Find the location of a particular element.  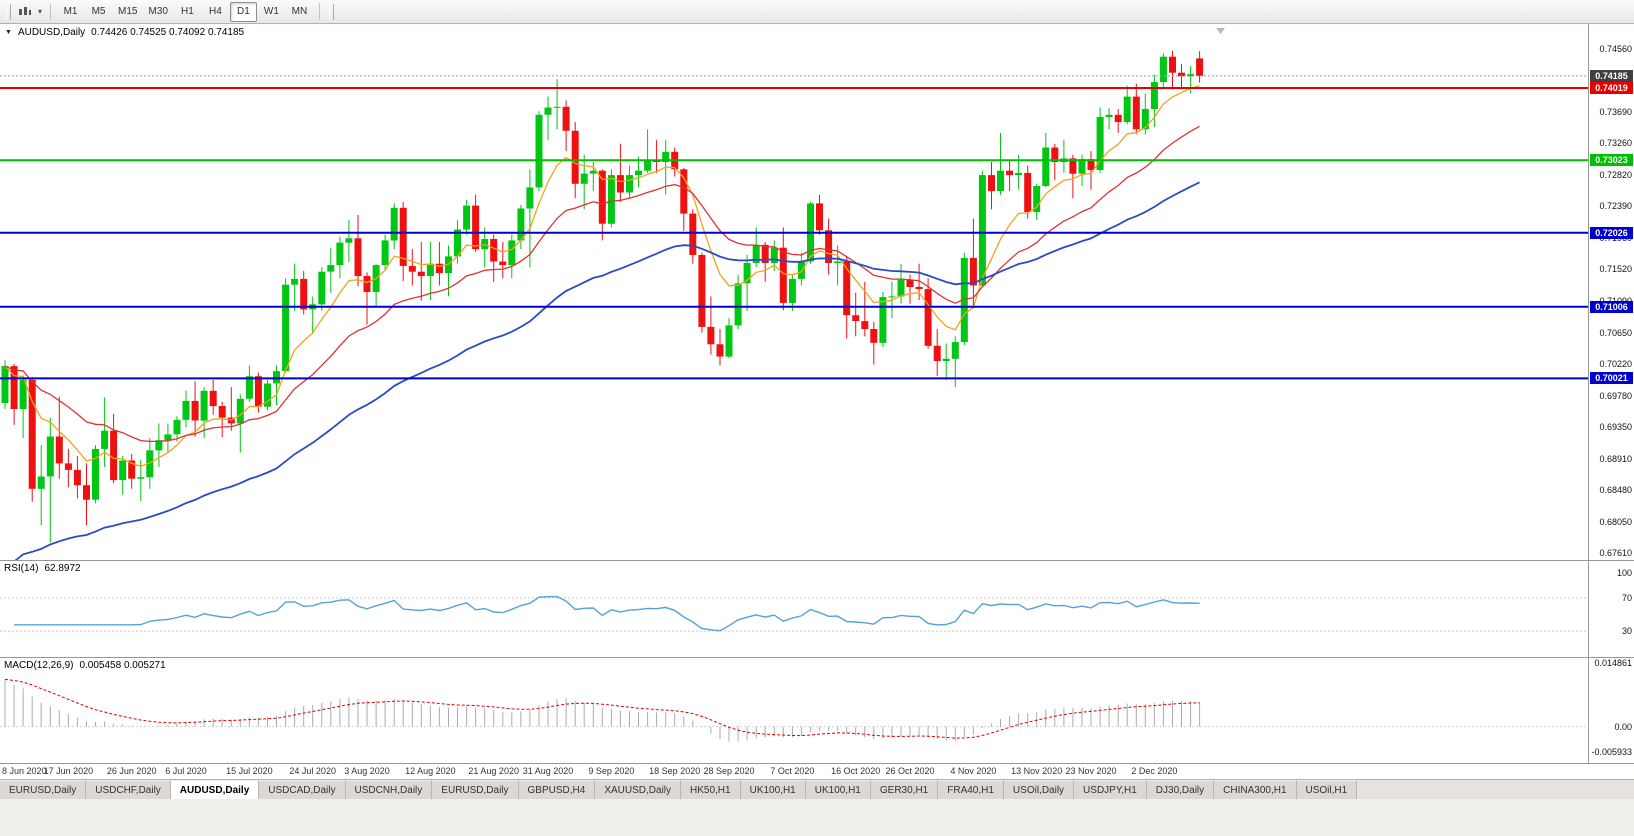

price-level-badge: 0.72026 is located at coordinates (1611, 232).